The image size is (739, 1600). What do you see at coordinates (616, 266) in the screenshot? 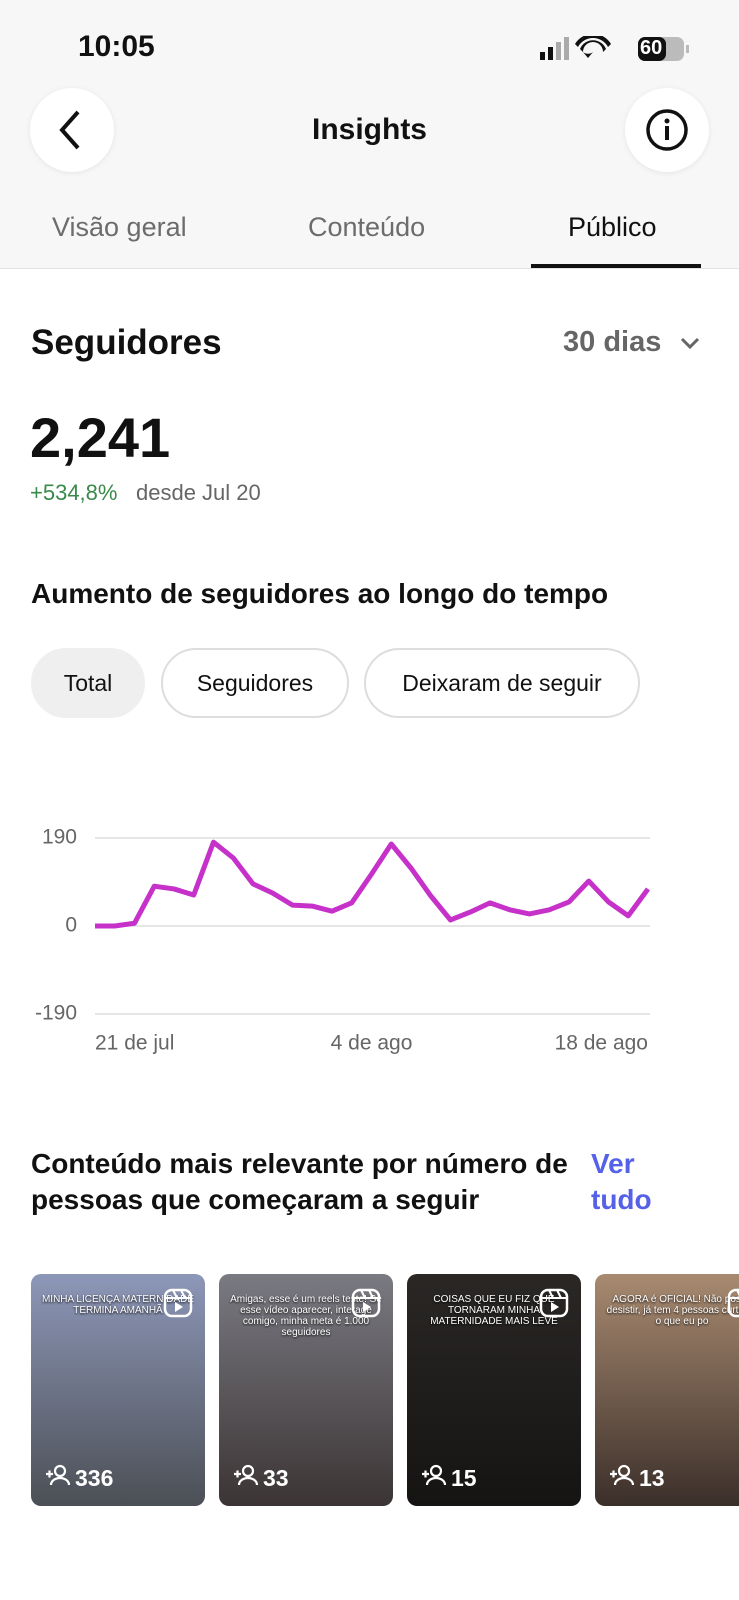
I see `tab-indicator` at bounding box center [616, 266].